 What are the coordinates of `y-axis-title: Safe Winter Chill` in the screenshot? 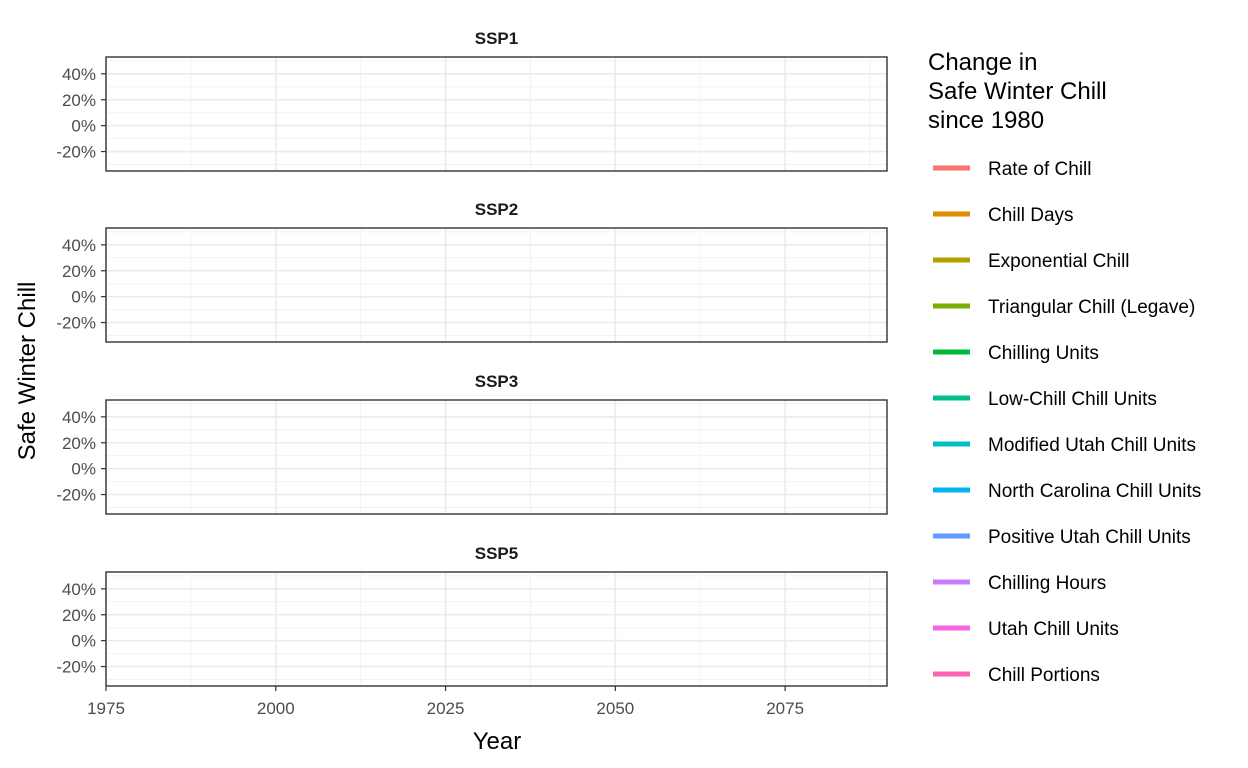 It's located at (27, 371).